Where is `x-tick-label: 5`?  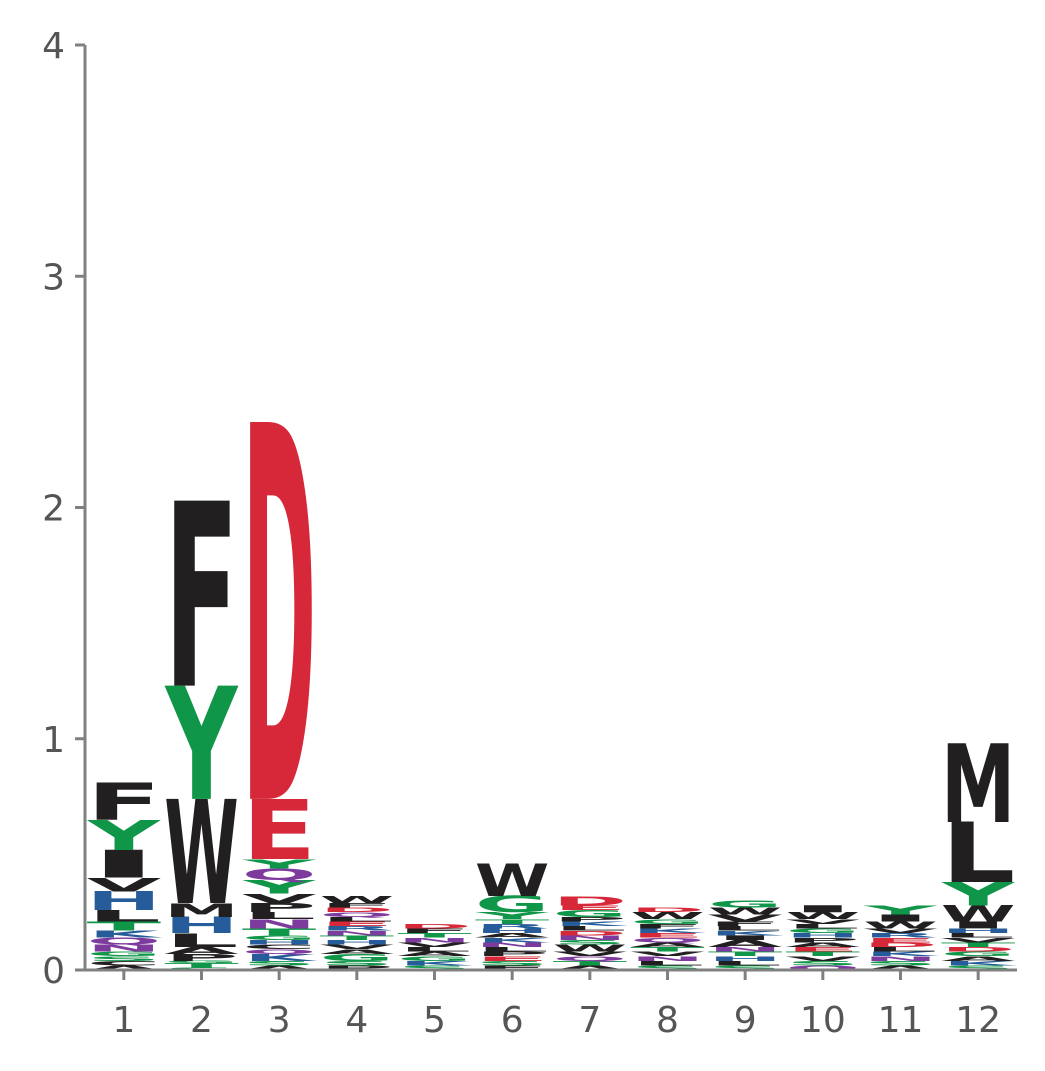
x-tick-label: 5 is located at coordinates (434, 1020).